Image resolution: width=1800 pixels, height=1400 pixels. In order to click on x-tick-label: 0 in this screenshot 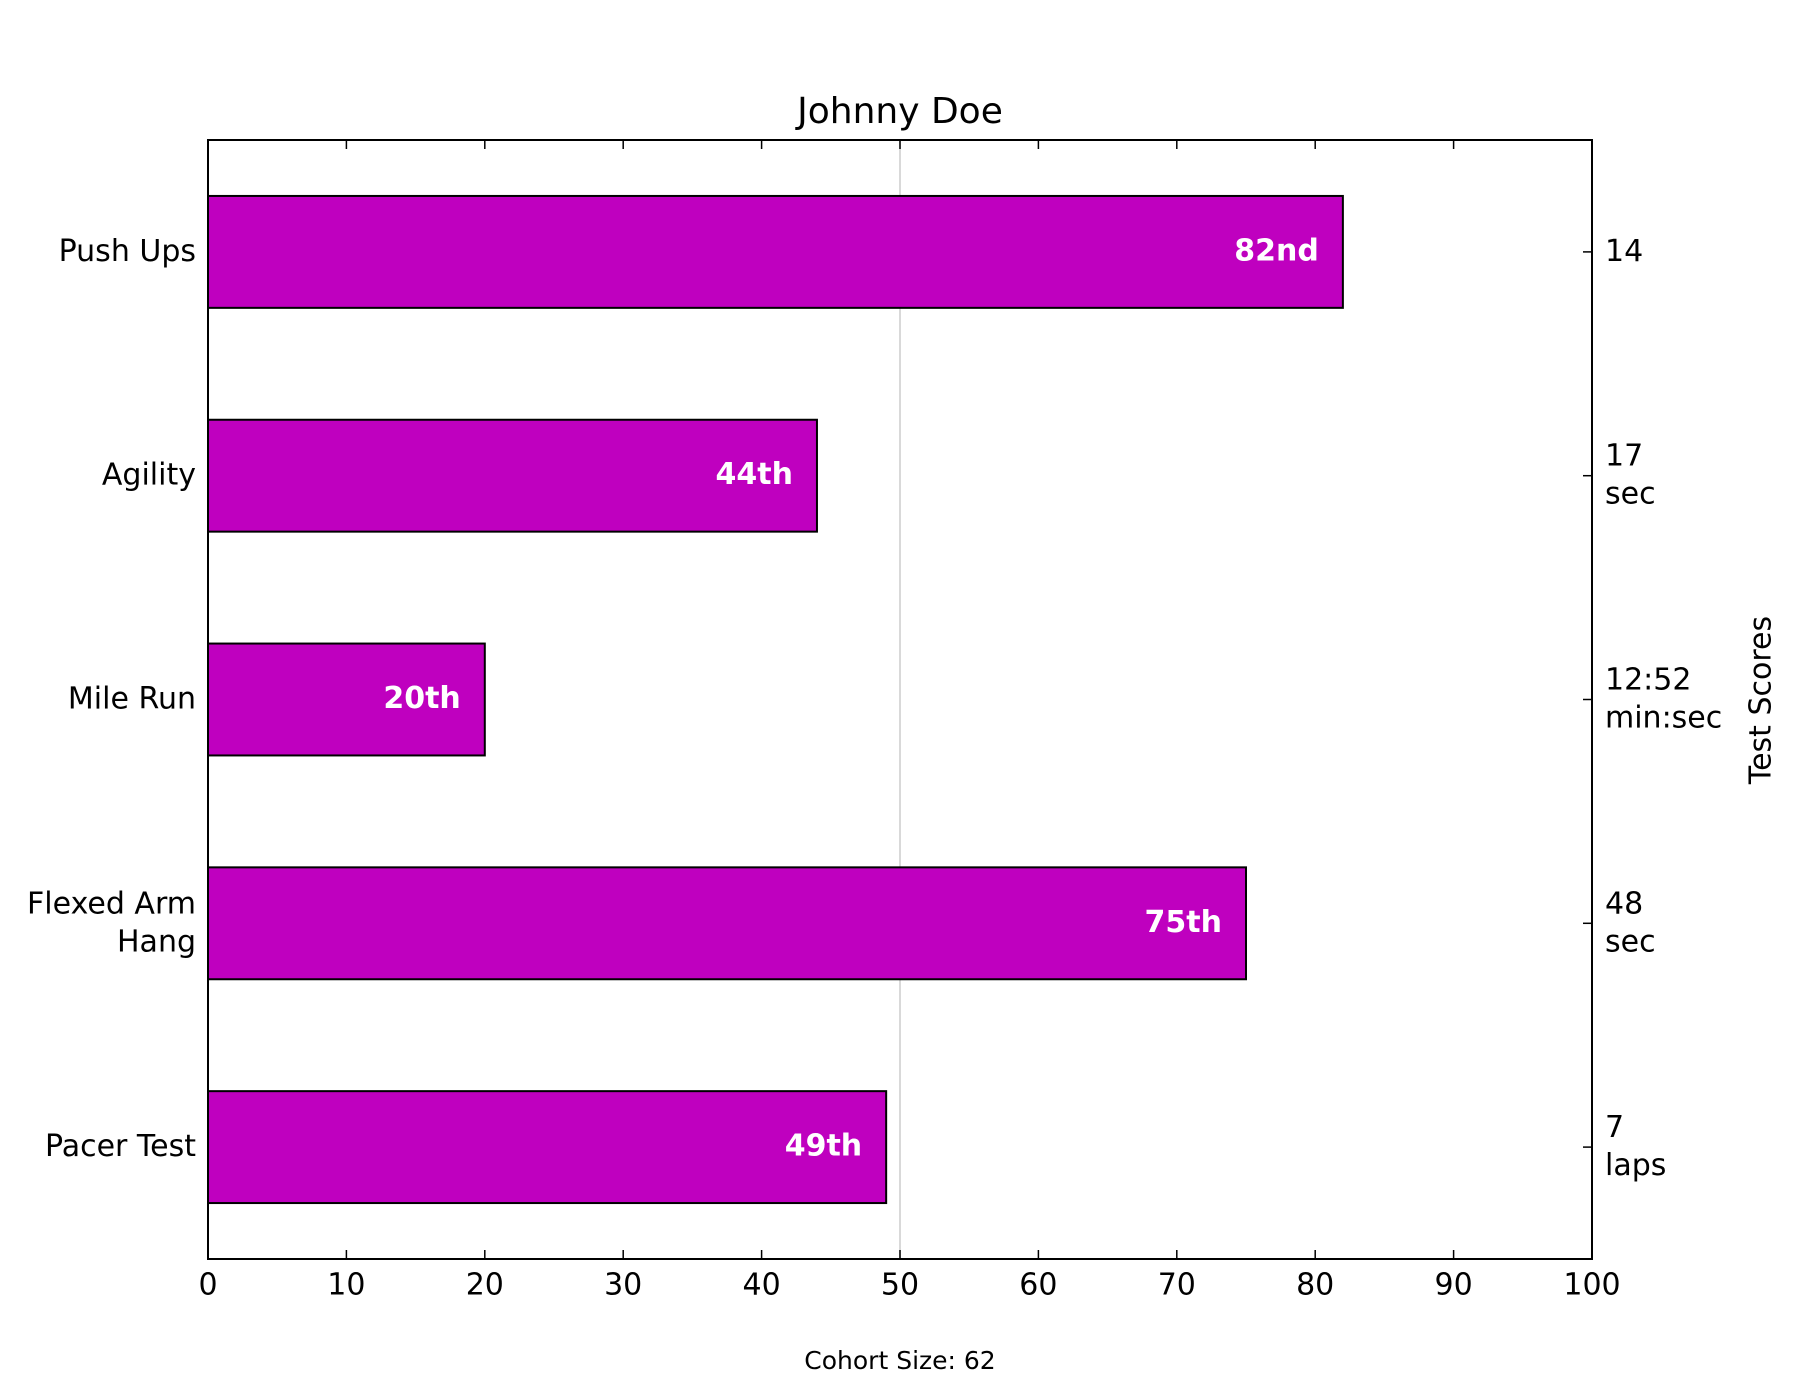, I will do `click(207, 1285)`.